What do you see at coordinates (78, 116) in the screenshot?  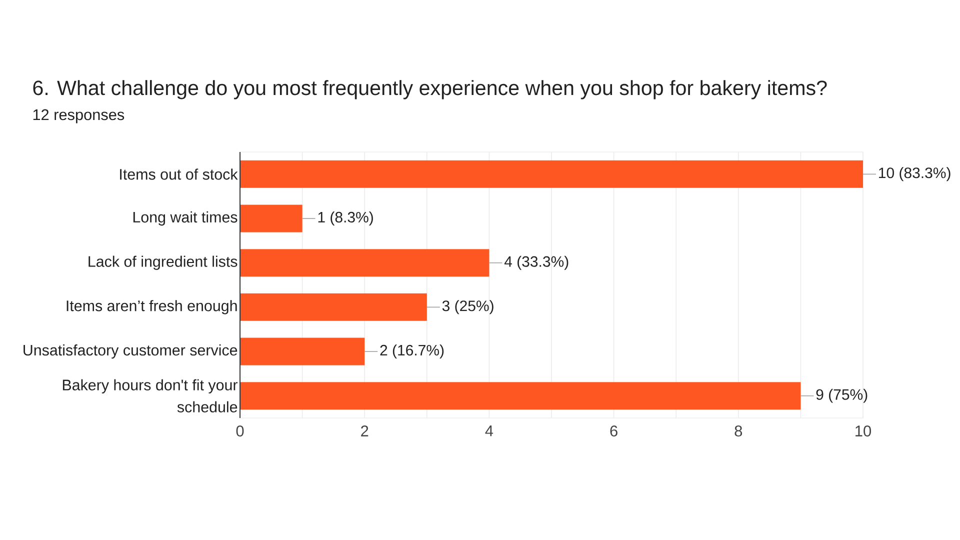 I see `text: 12 responses` at bounding box center [78, 116].